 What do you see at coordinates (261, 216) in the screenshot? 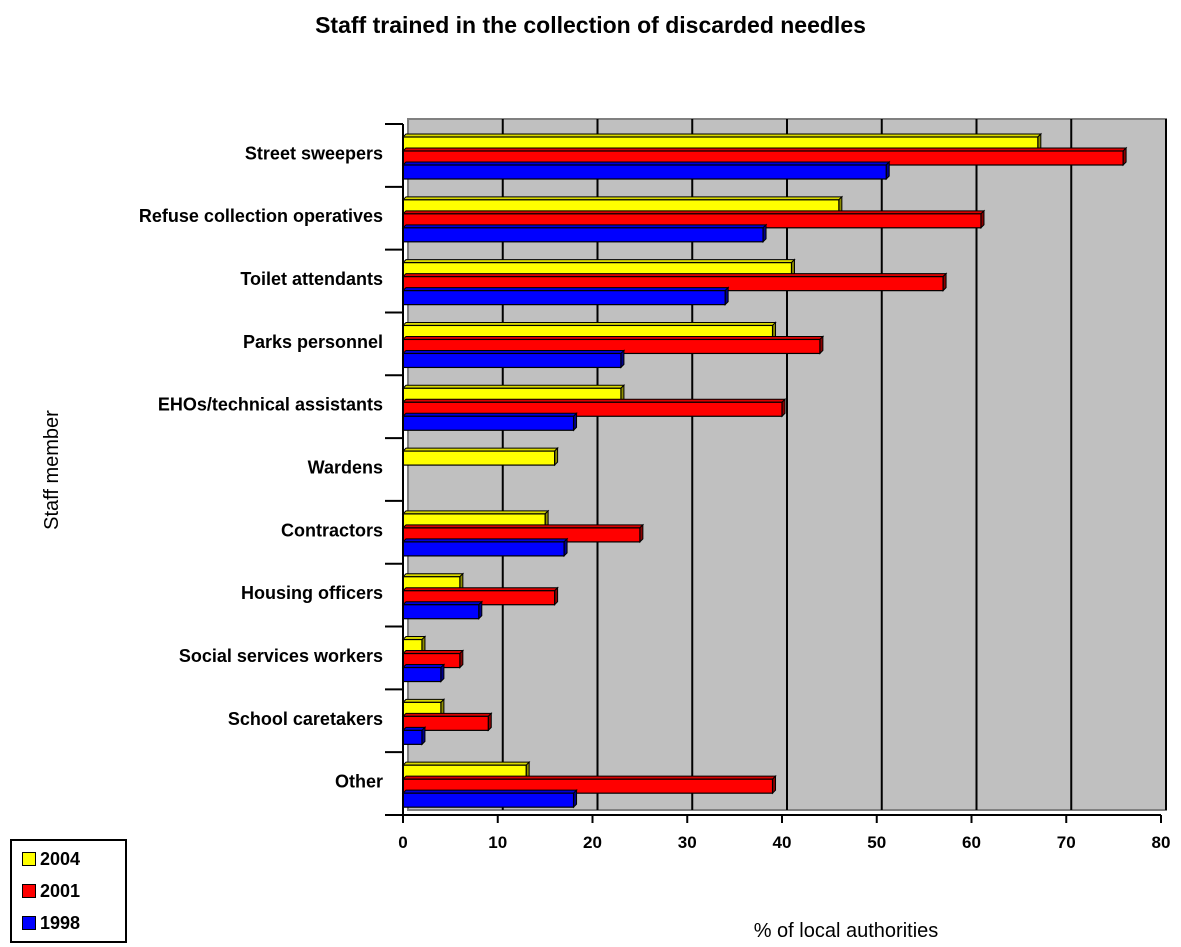
I see `category-label: Refuse collection operatives` at bounding box center [261, 216].